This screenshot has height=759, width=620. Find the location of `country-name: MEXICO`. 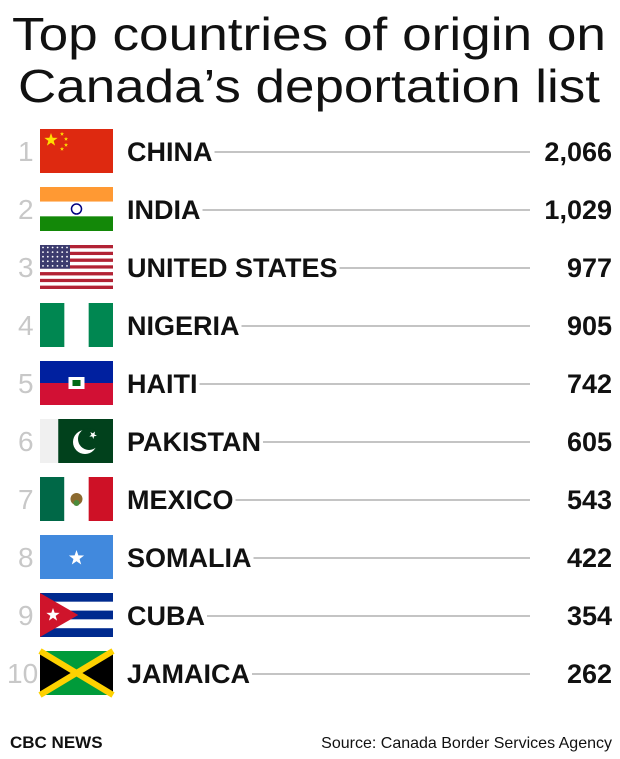

country-name: MEXICO is located at coordinates (180, 500).